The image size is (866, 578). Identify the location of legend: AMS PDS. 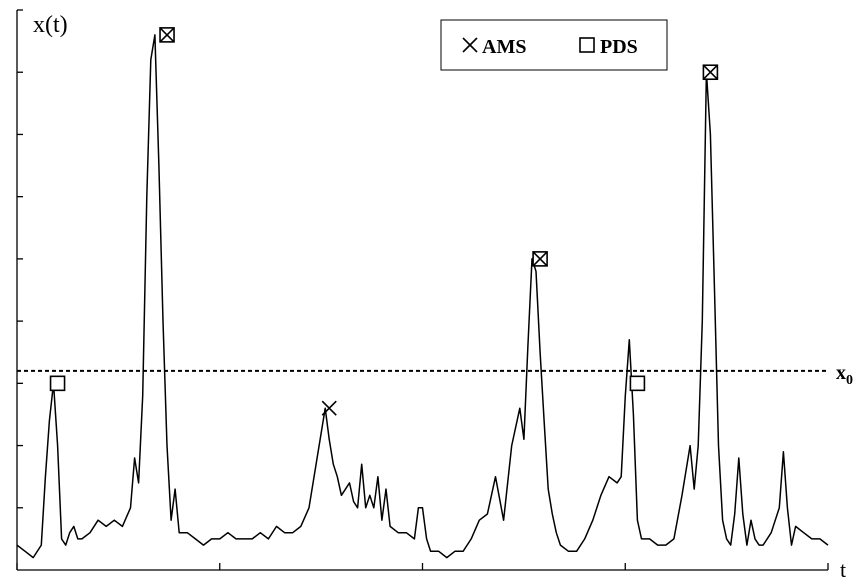
(554, 45).